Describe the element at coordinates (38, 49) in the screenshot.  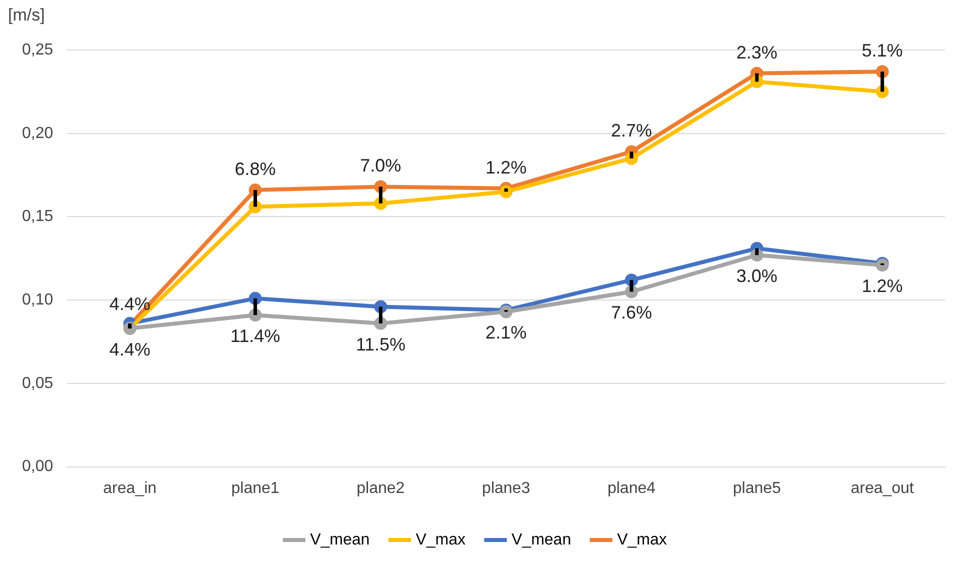
I see `y-tick-label: 0,25` at that location.